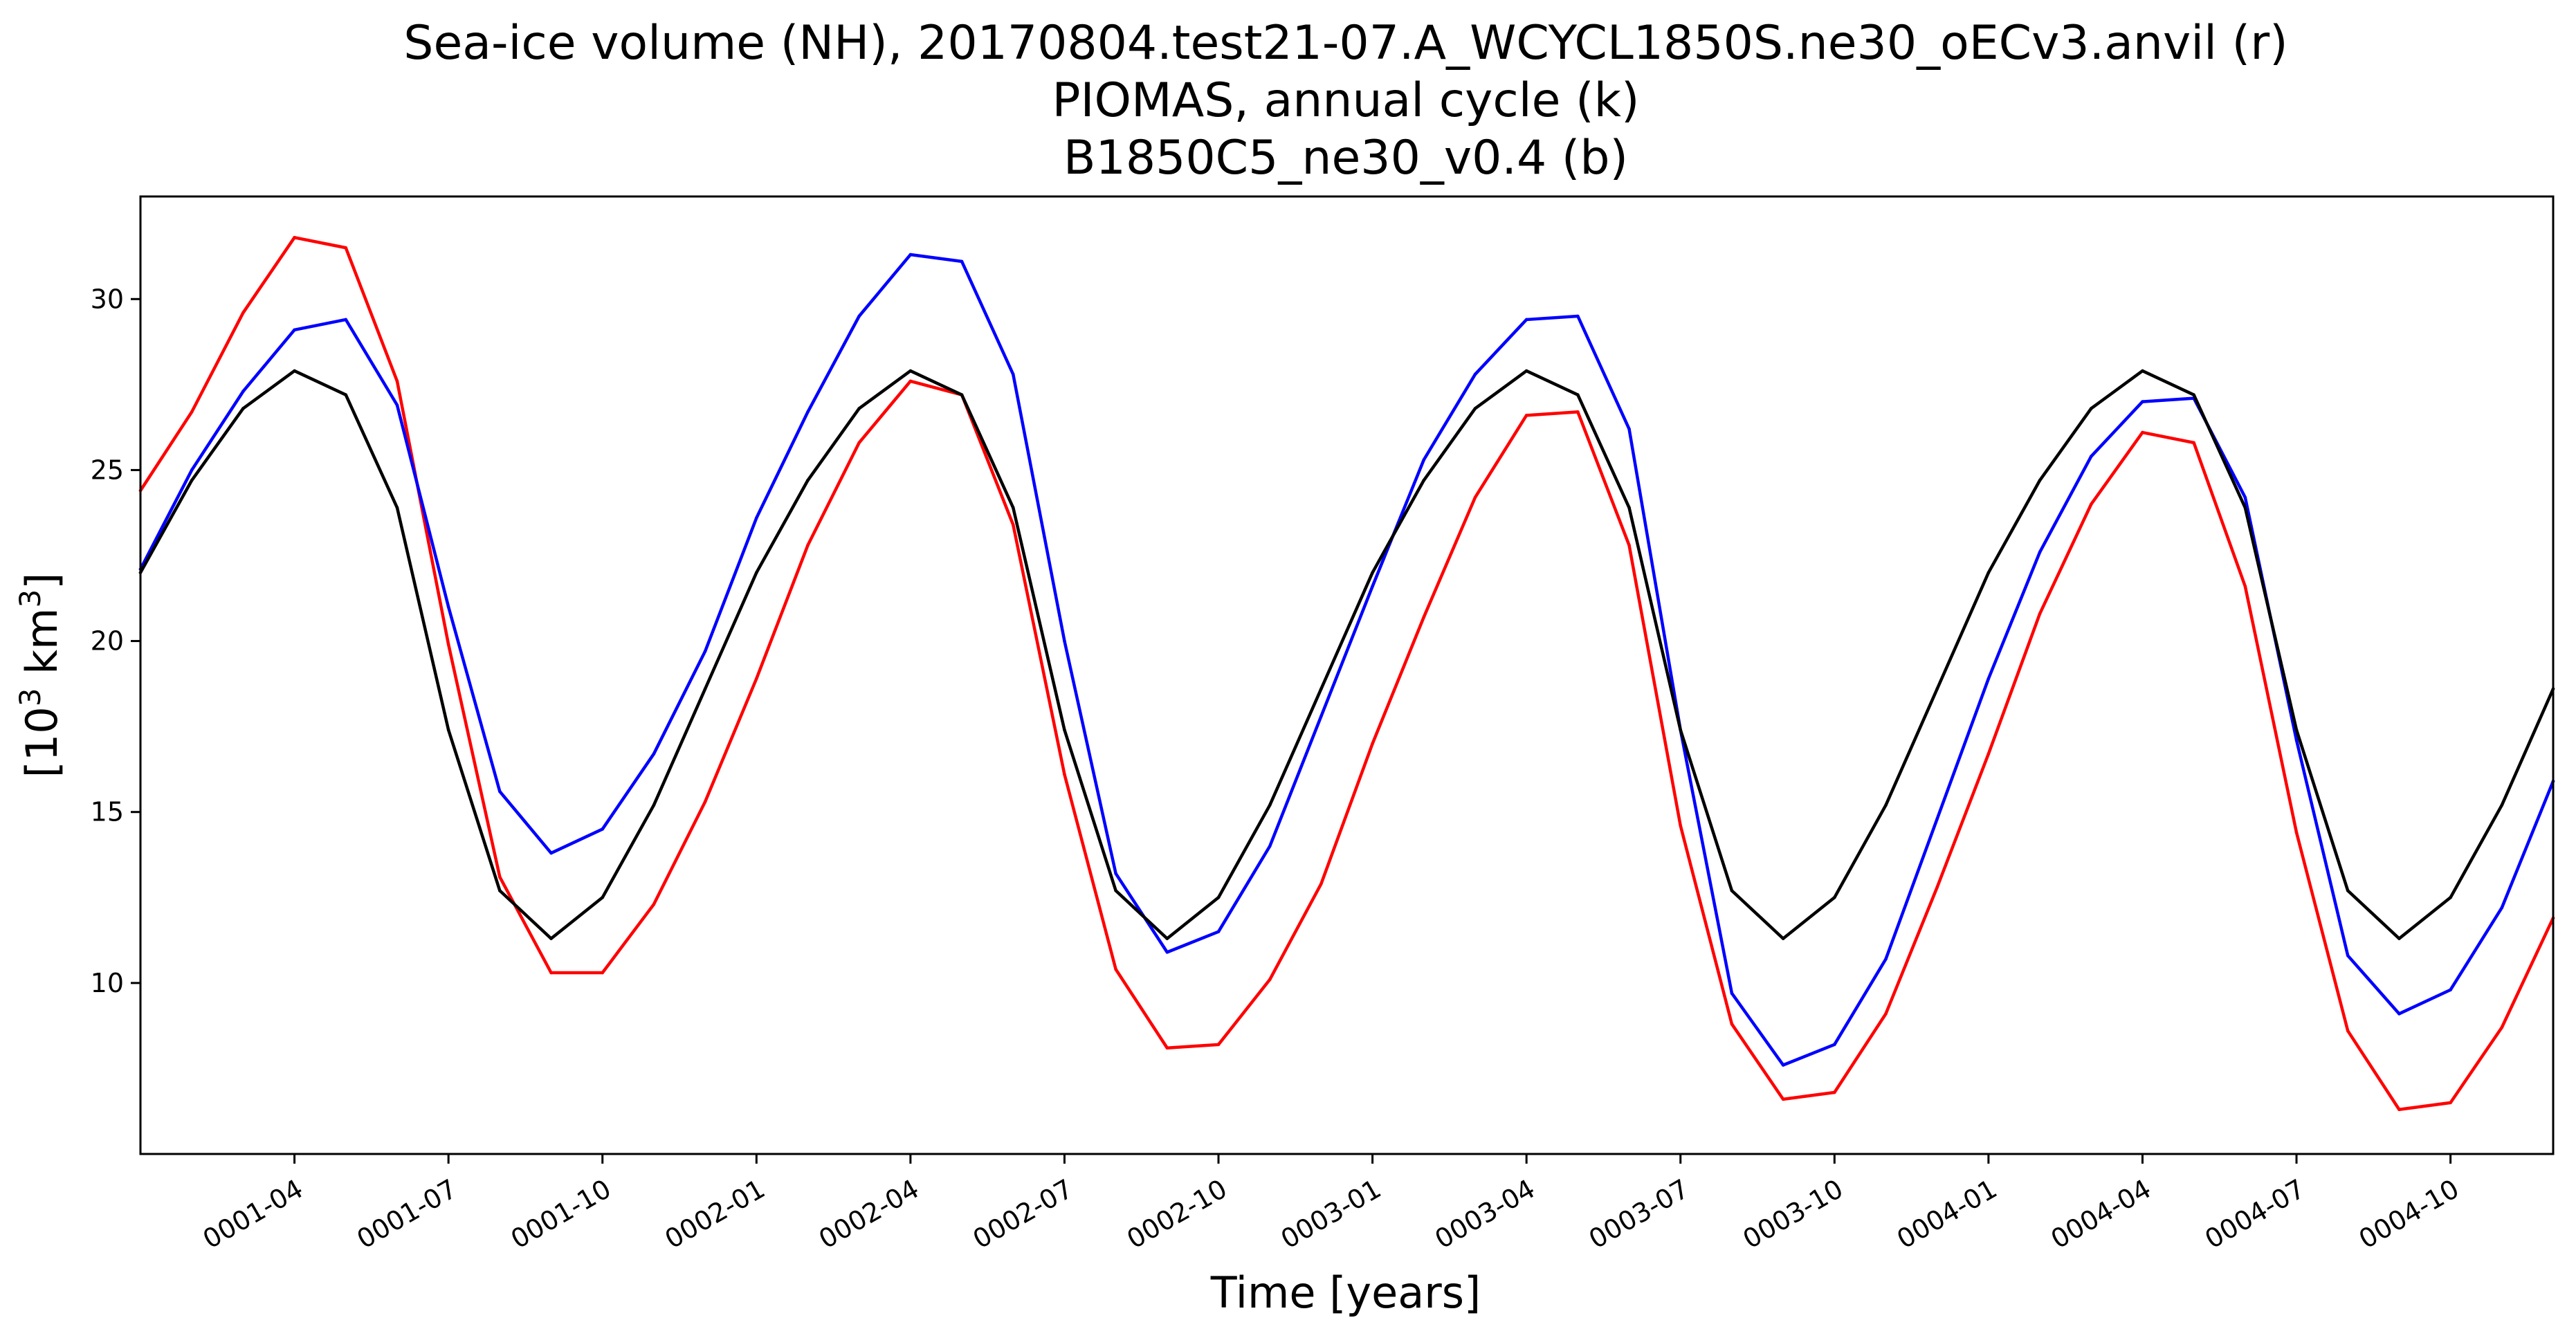 The image size is (2576, 1338). I want to click on y-tick-label: 30, so click(108, 299).